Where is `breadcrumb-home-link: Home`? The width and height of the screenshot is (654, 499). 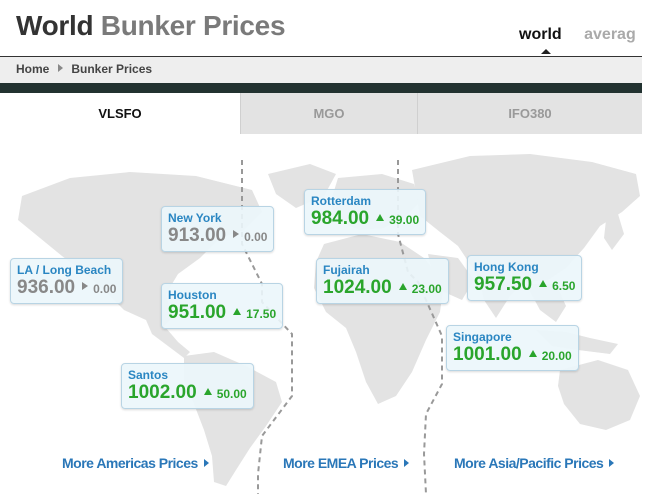 breadcrumb-home-link: Home is located at coordinates (33, 69).